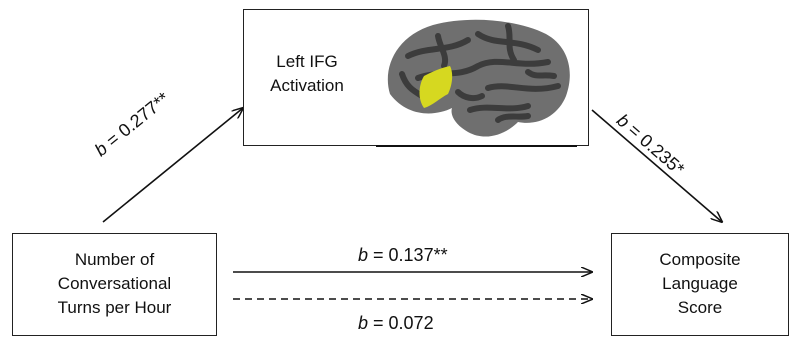  Describe the element at coordinates (114, 307) in the screenshot. I see `predictor-line-3: Turns per Hour` at that location.